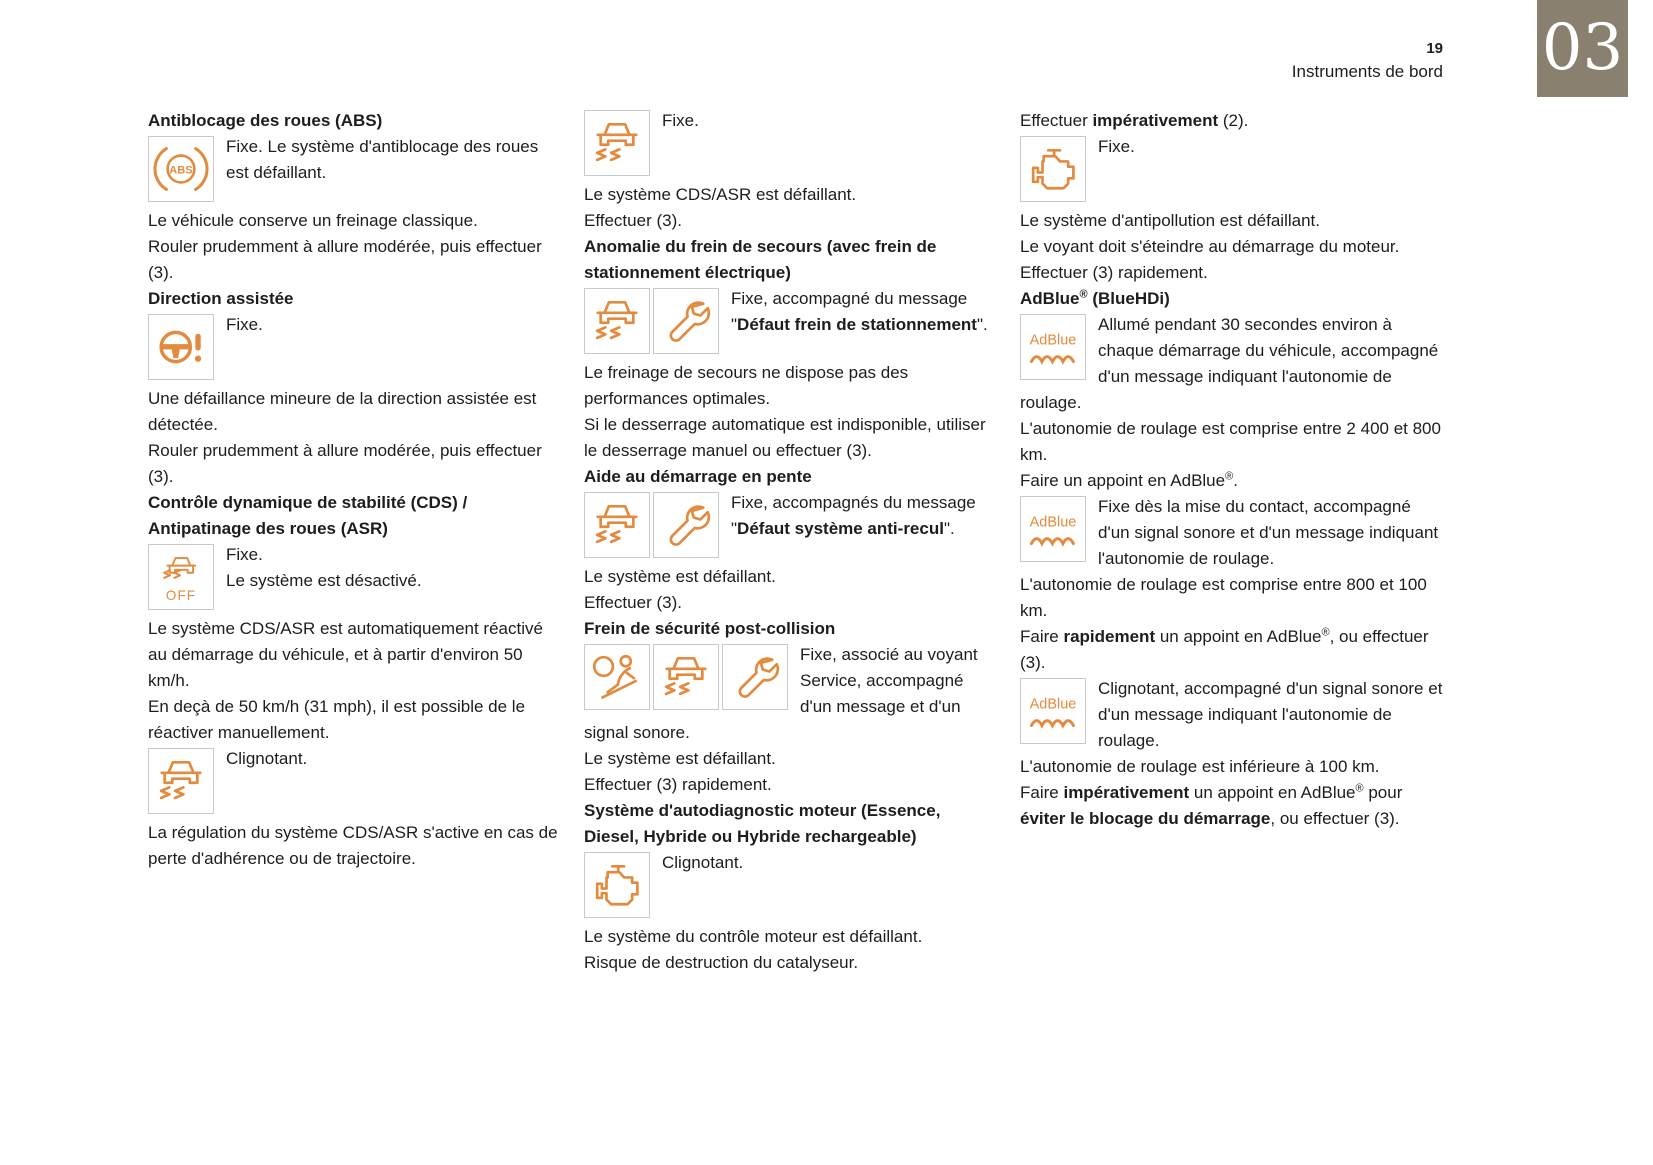 This screenshot has height=1165, width=1653. What do you see at coordinates (1056, 120) in the screenshot?
I see `text-run: Effectuer` at bounding box center [1056, 120].